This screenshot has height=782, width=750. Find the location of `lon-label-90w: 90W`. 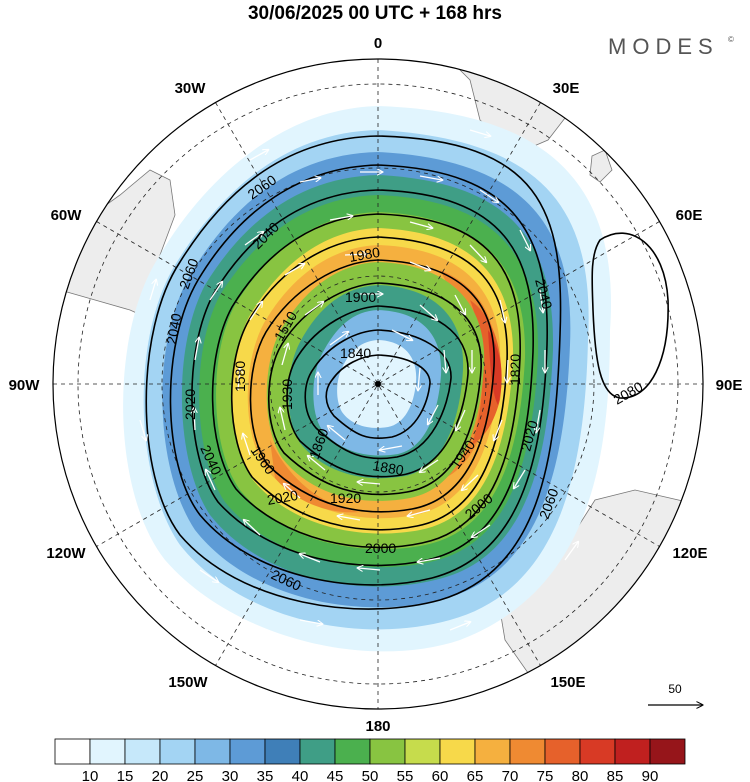

lon-label-90w: 90W is located at coordinates (25, 385).